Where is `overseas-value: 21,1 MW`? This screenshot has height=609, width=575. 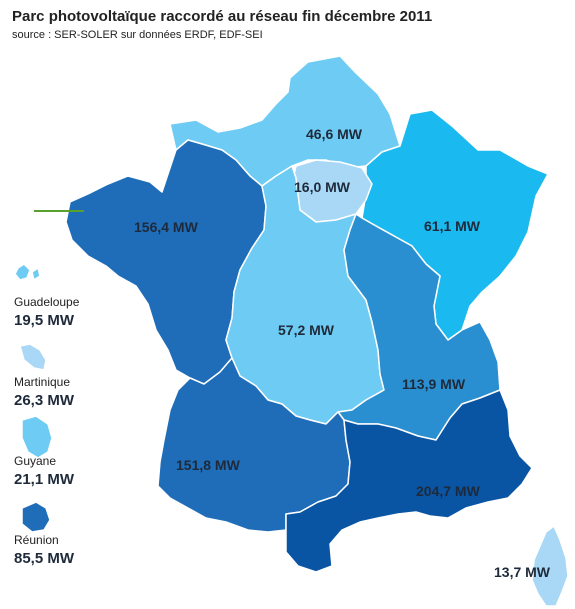 overseas-value: 21,1 MW is located at coordinates (44, 479).